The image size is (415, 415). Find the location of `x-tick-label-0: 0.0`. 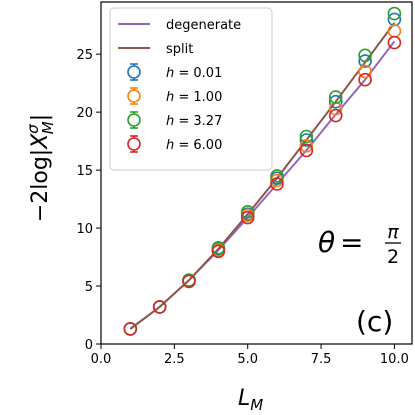

x-tick-label-0: 0.0 is located at coordinates (101, 359).